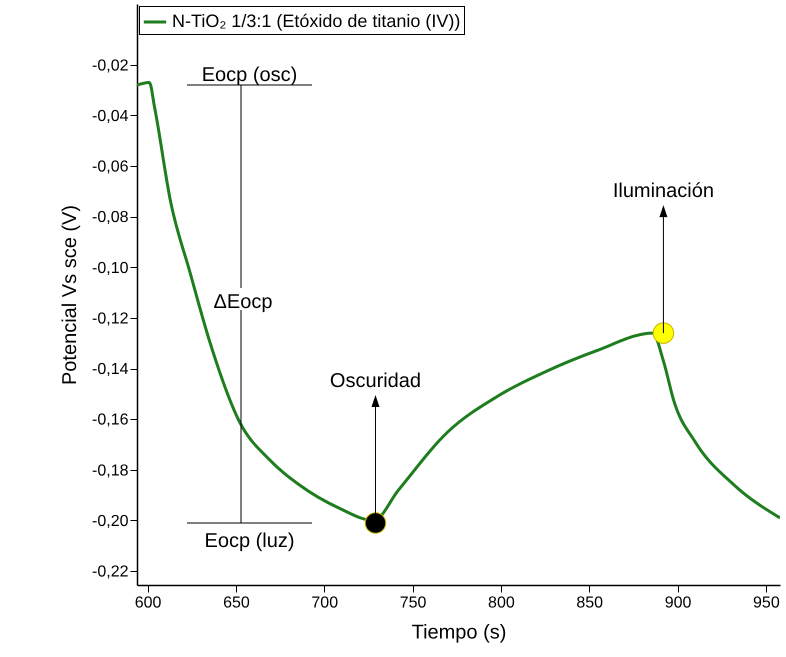 The image size is (786, 657). Describe the element at coordinates (243, 301) in the screenshot. I see `annotation: ΔEocp` at that location.